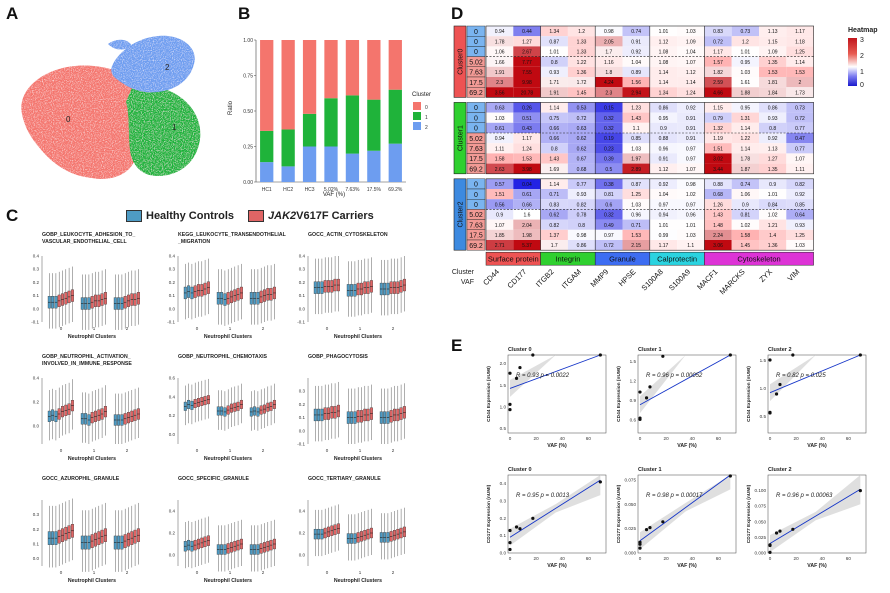 The width and height of the screenshot is (890, 593). I want to click on heatmap-gene-label: MACF1, so click(707, 279).